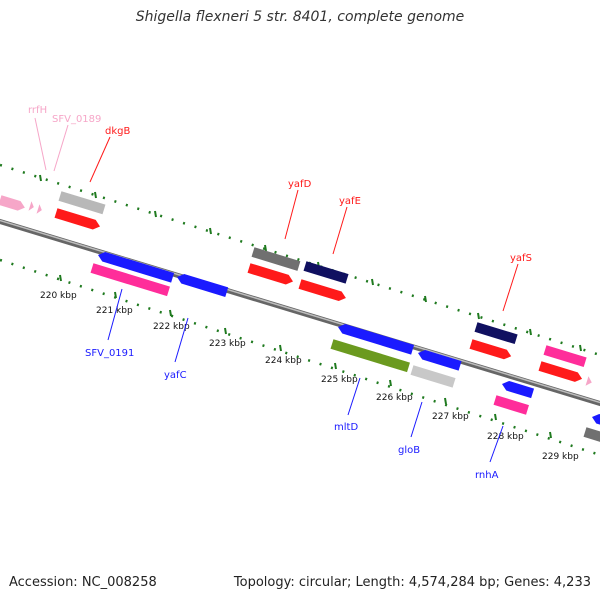  Describe the element at coordinates (283, 361) in the screenshot. I see `kbp-label: 224 kbp` at that location.